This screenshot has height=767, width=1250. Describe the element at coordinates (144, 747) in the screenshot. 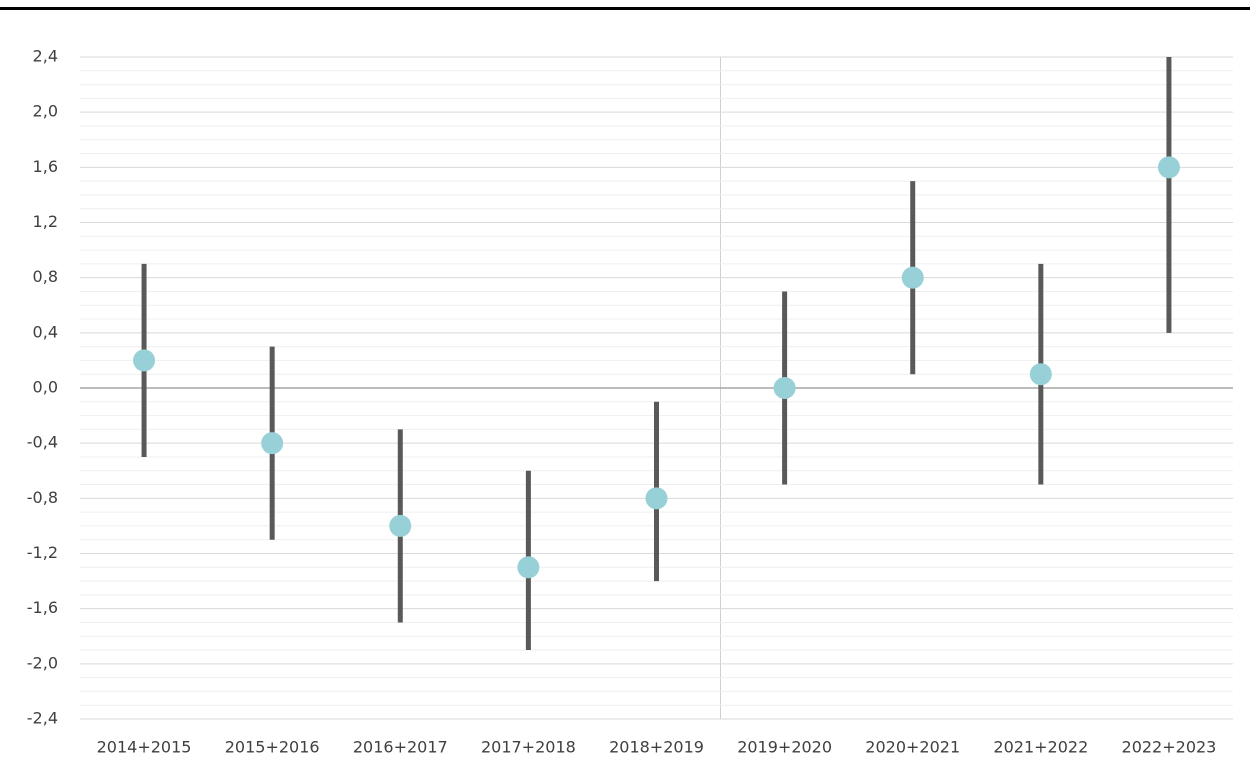

I see `x-tick-label: 2014+2015` at that location.